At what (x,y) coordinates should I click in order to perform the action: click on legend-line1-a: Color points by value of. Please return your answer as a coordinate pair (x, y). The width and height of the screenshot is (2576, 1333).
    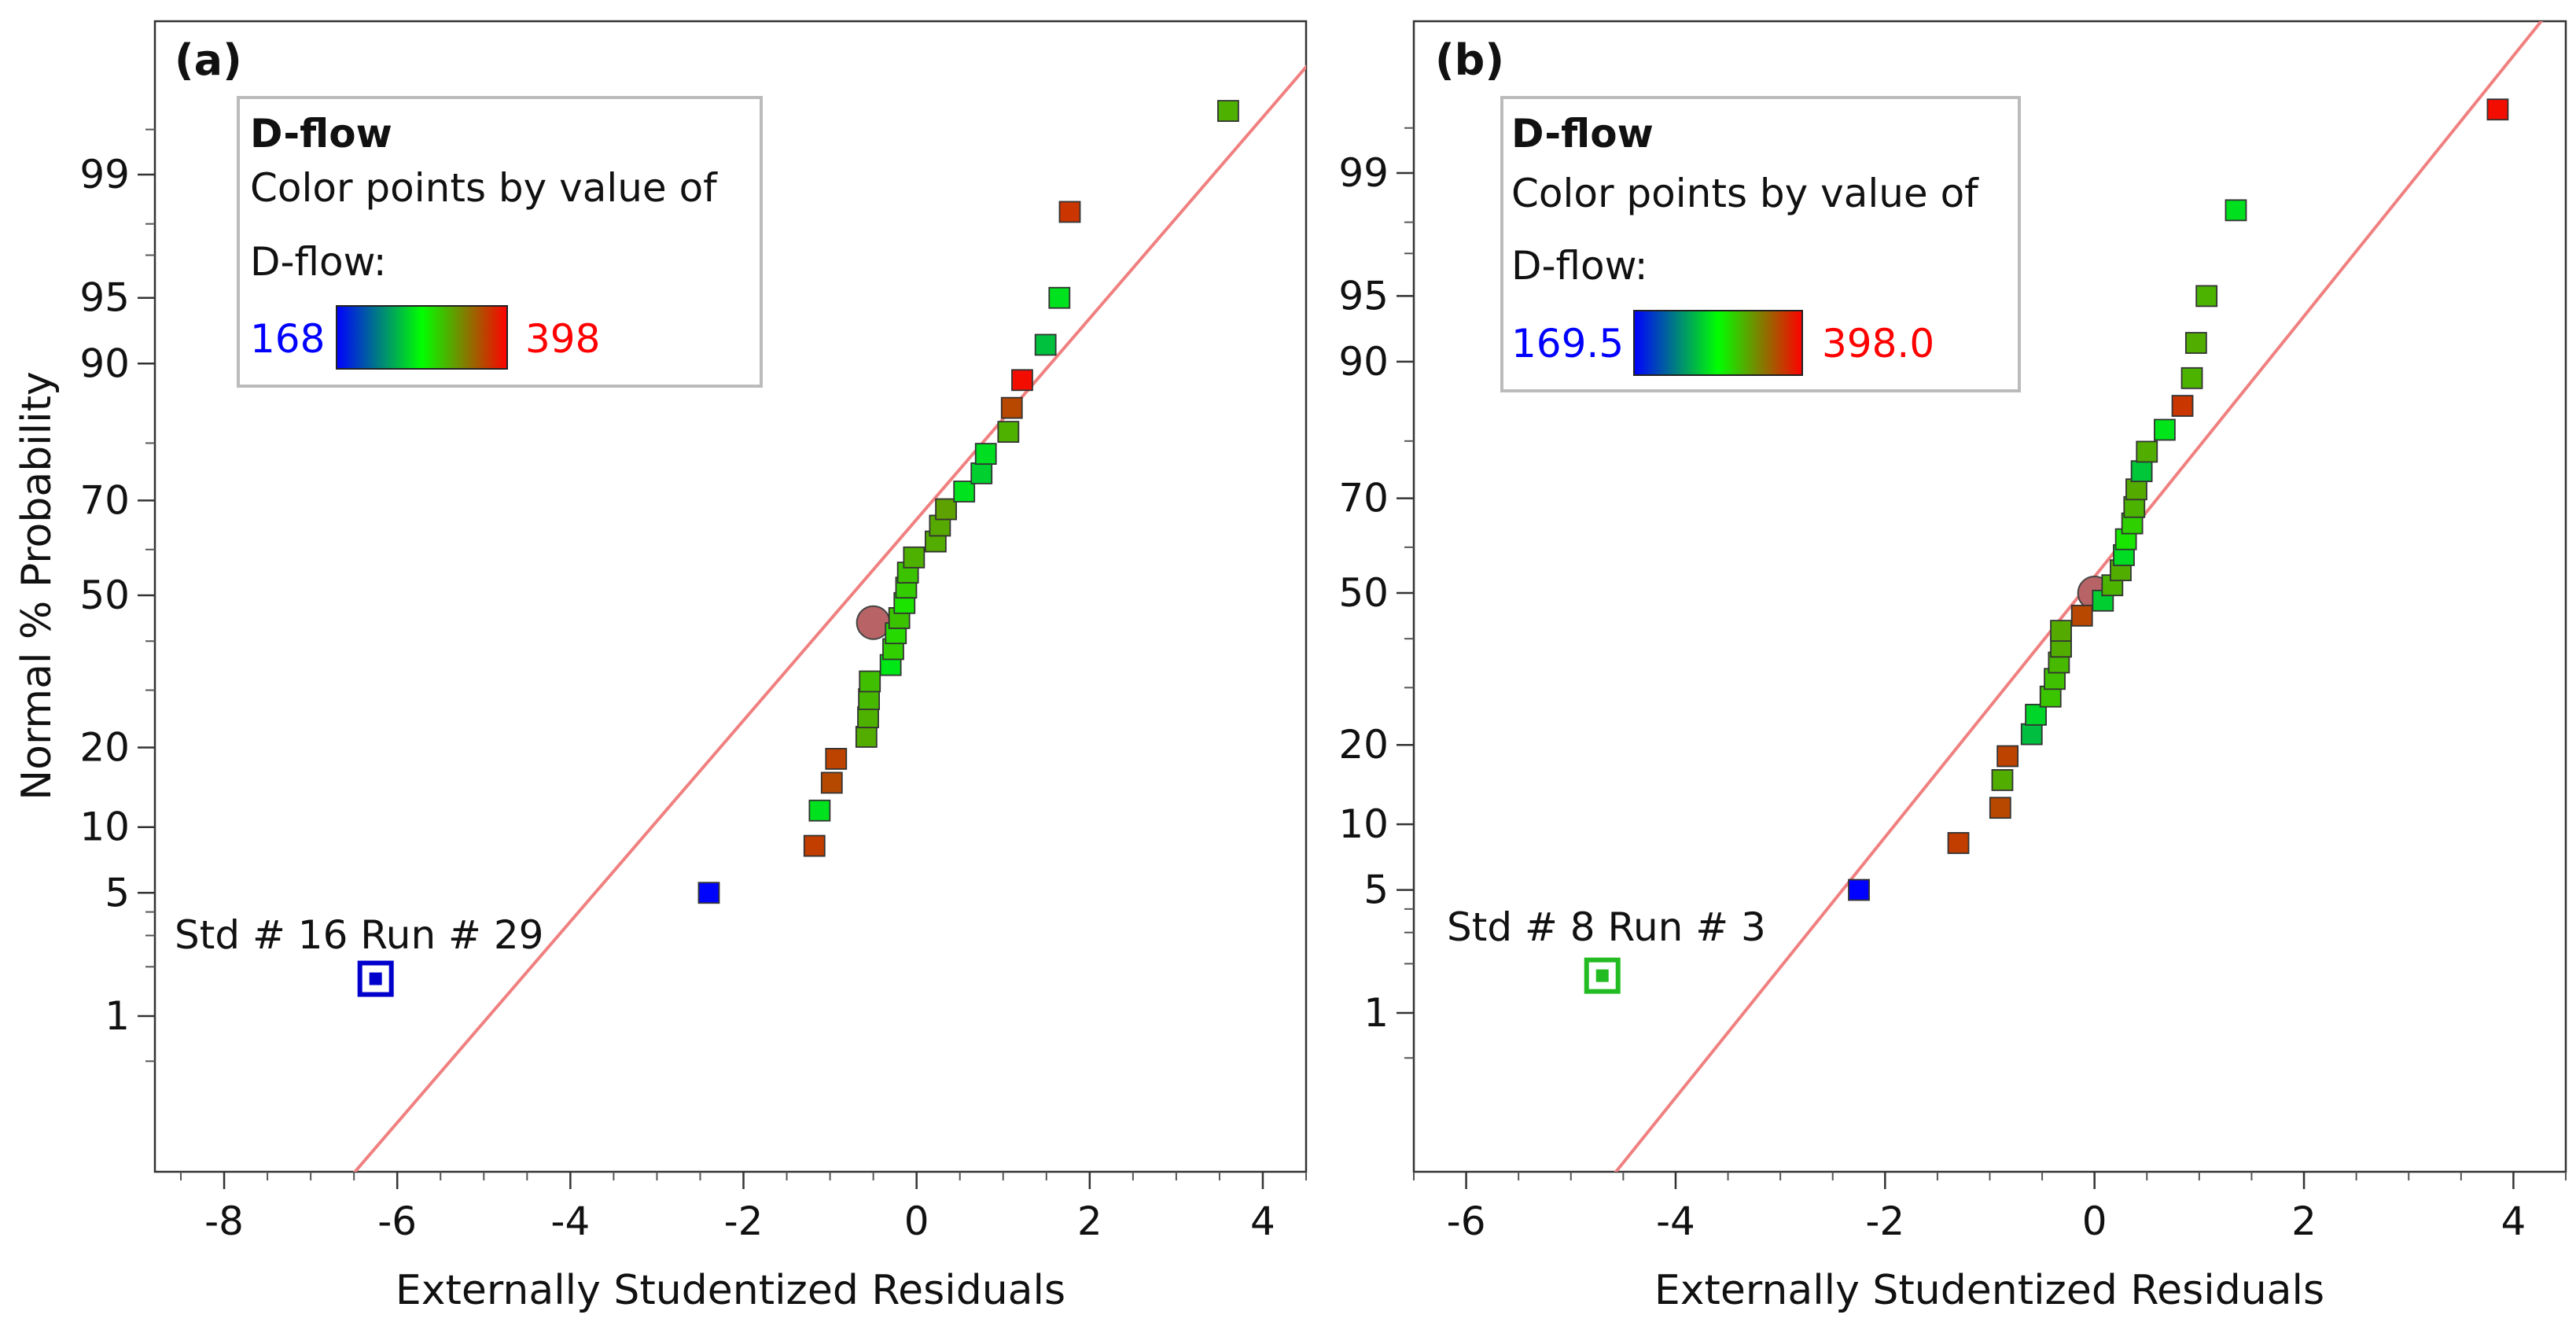
    Looking at the image, I should click on (484, 188).